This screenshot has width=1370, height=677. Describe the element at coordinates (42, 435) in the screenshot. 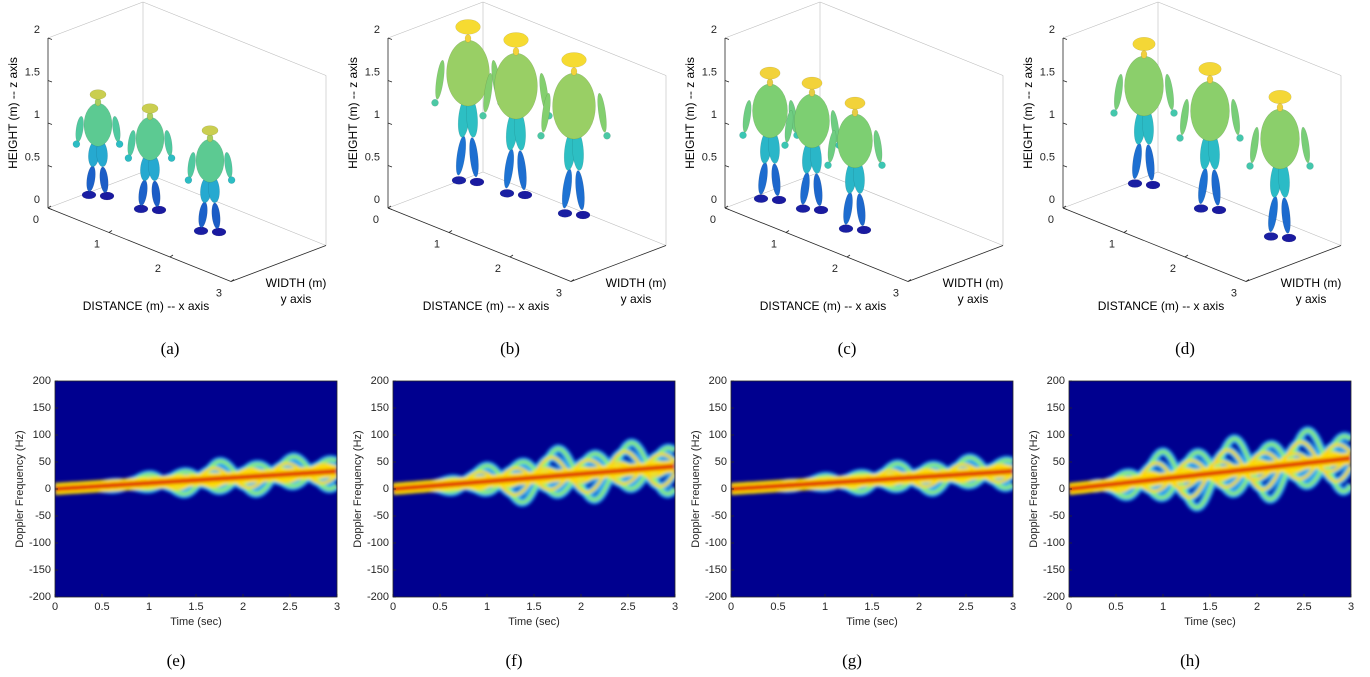

I see `y-tick-label: 100` at that location.